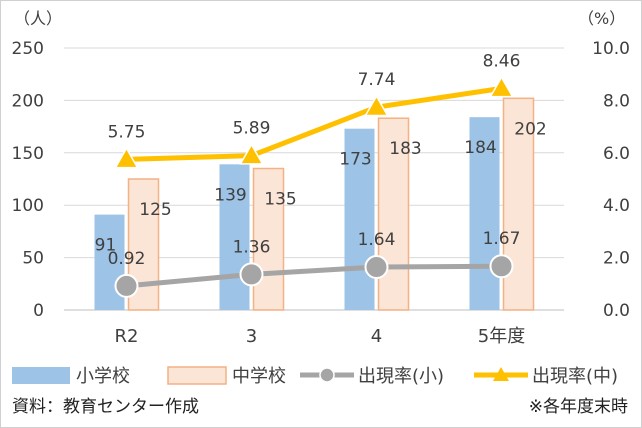 This screenshot has width=642, height=428. Describe the element at coordinates (28, 49) in the screenshot. I see `left-tick-label: 250` at that location.